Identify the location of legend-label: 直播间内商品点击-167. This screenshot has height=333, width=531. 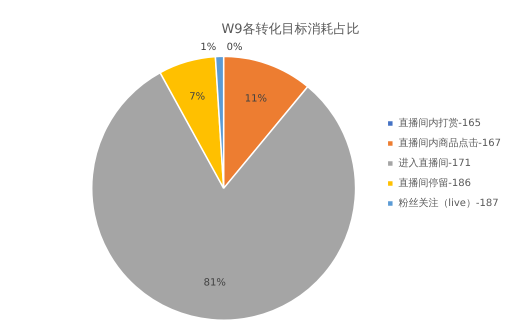
(450, 143).